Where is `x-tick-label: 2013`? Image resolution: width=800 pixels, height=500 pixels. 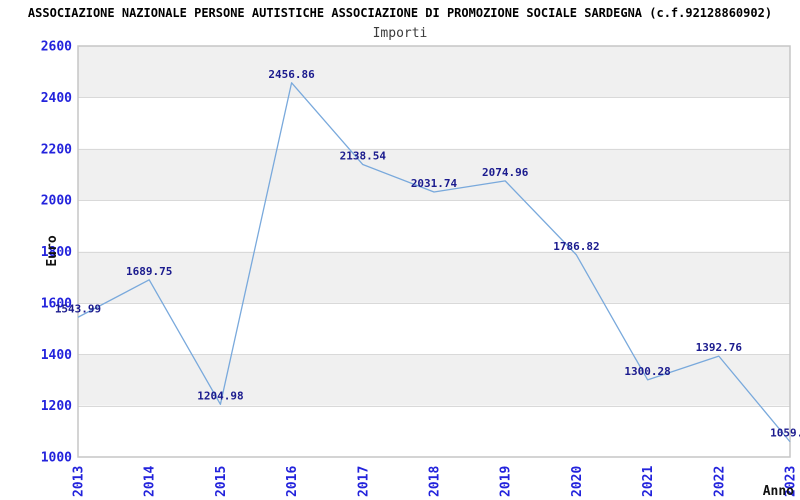 x-tick-label: 2013 is located at coordinates (79, 481).